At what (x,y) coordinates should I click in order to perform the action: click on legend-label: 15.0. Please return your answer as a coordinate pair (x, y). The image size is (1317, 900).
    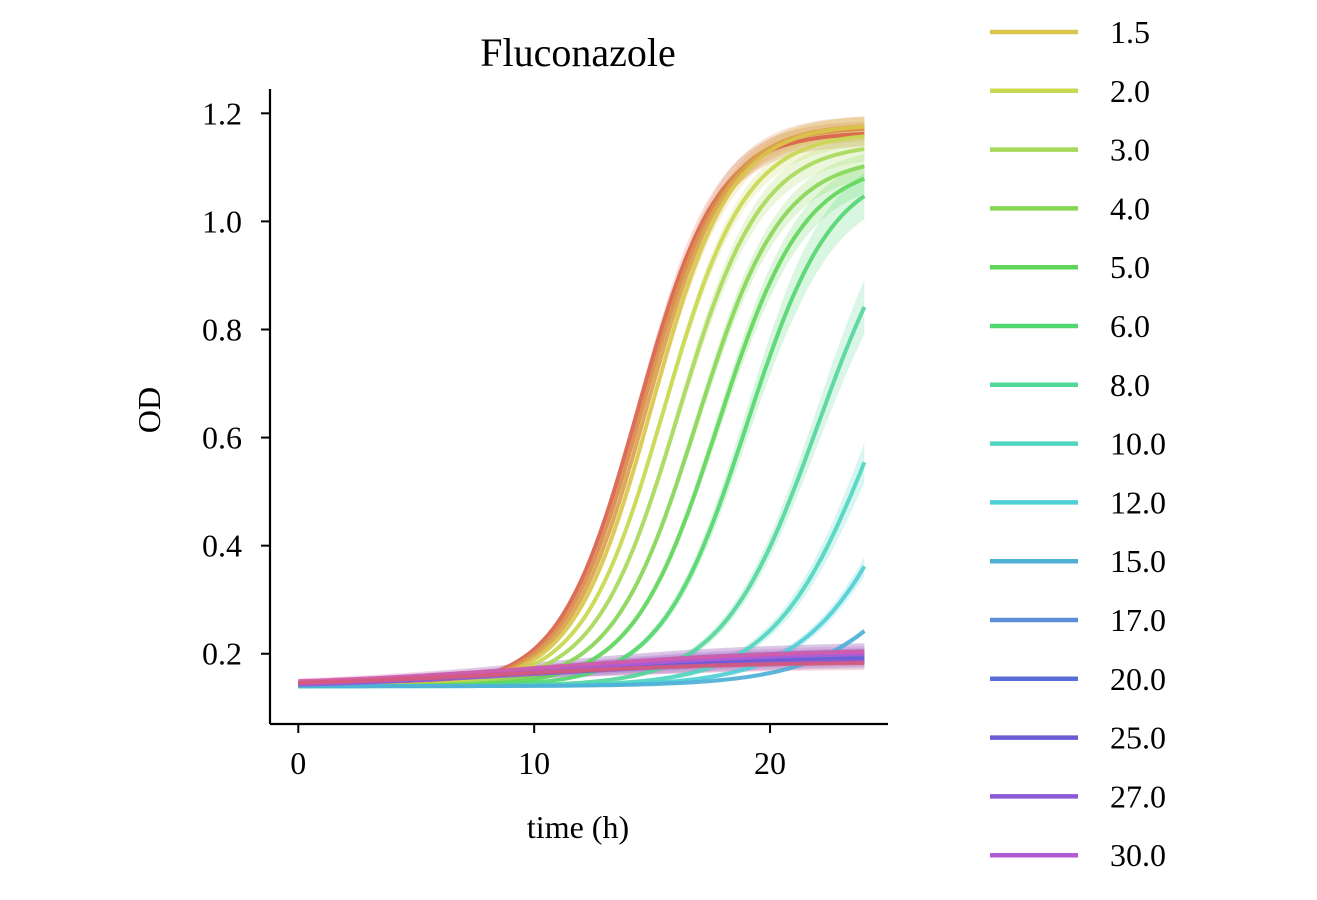
    Looking at the image, I should click on (1138, 561).